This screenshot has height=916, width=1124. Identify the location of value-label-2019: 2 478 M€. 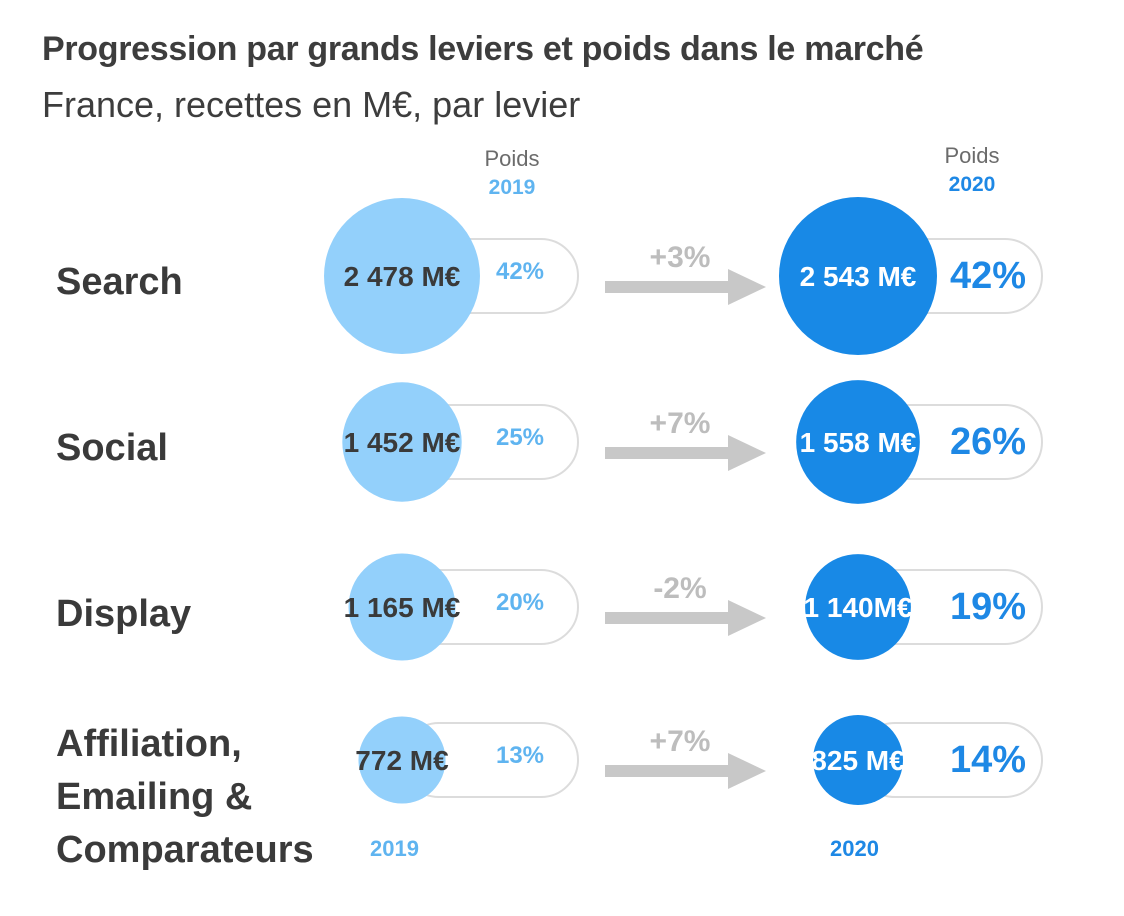
(402, 276).